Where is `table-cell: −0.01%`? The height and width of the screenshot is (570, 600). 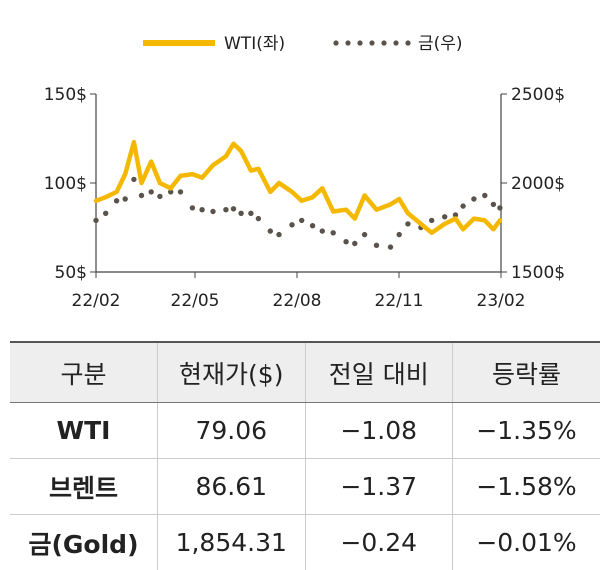
table-cell: −0.01% is located at coordinates (526, 542).